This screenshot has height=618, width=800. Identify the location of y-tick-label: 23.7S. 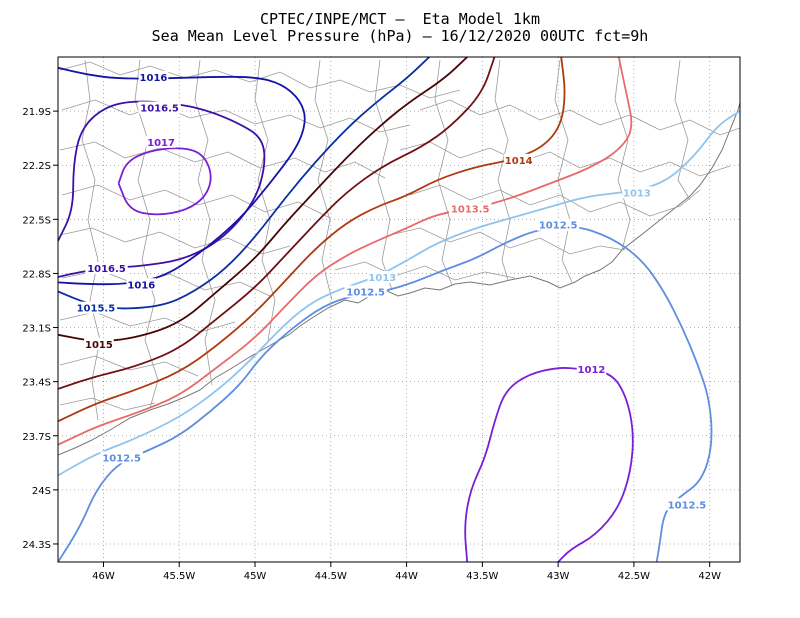
(36, 437).